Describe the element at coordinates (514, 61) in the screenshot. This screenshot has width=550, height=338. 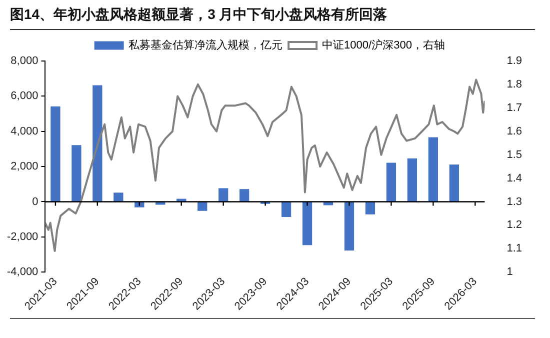
I see `y2-tick-label: 1.9` at that location.